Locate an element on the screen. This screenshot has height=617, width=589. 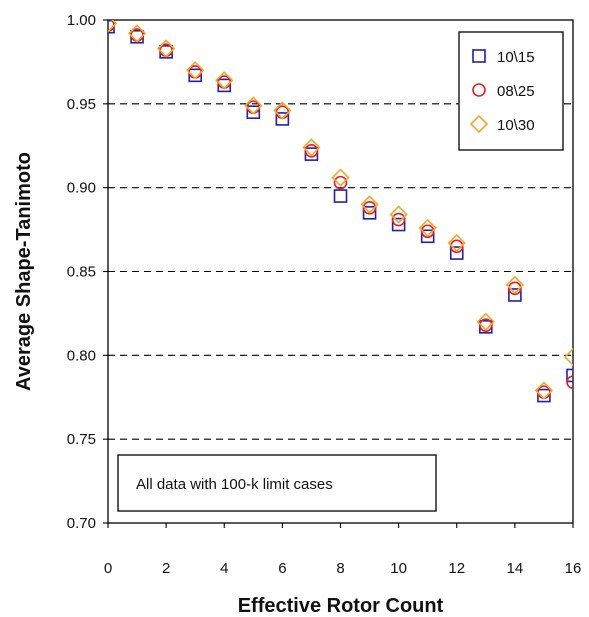
legend: 10\15 08\25 10\30 is located at coordinates (511, 91).